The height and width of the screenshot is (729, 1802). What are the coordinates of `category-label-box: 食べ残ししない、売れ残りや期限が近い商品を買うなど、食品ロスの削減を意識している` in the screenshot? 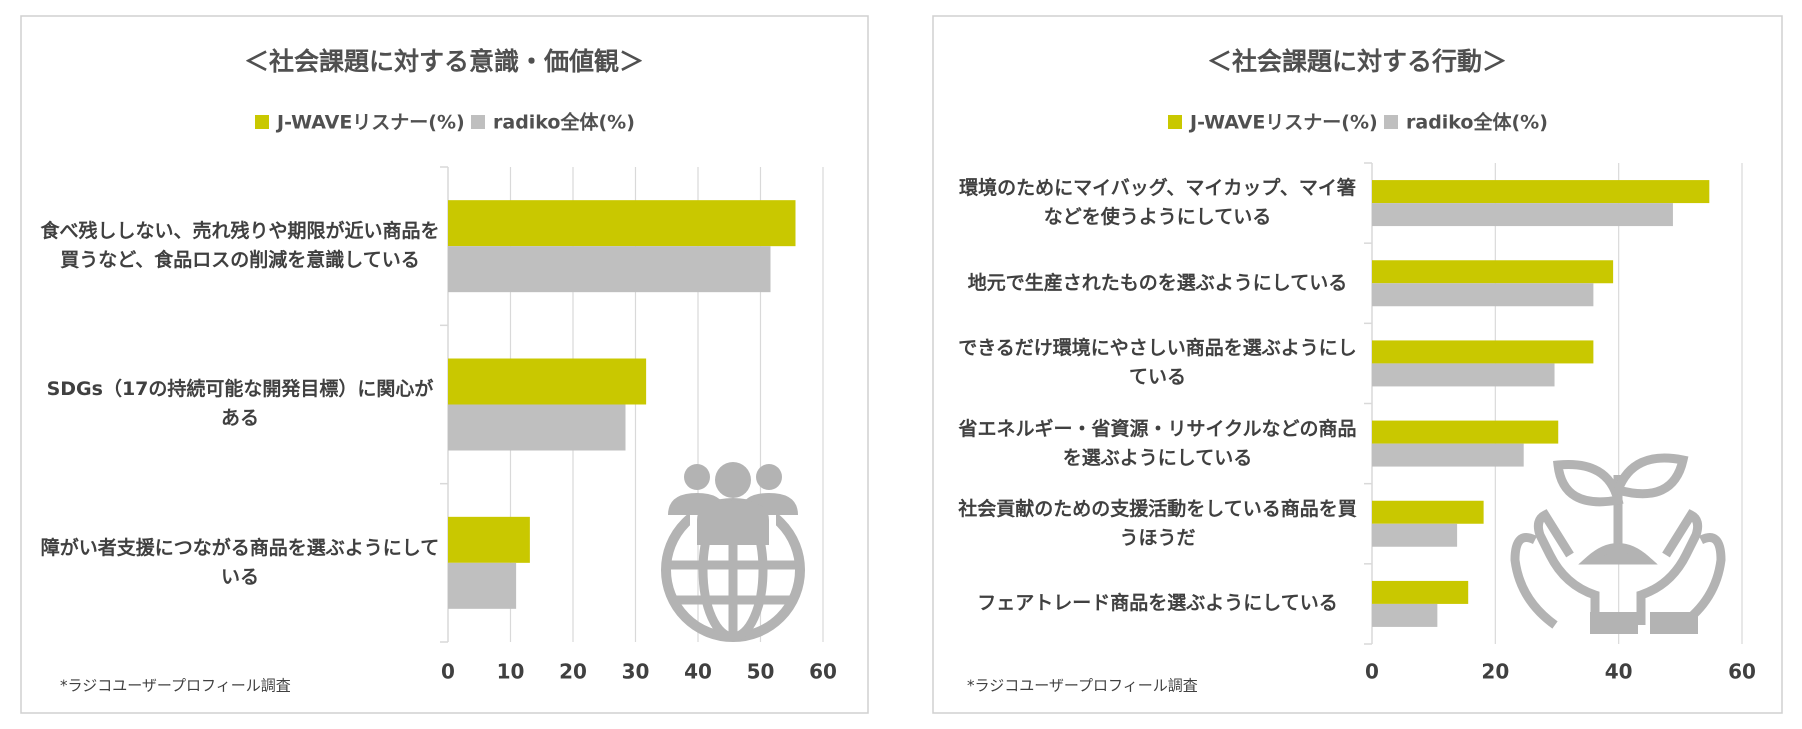 It's located at (240, 246).